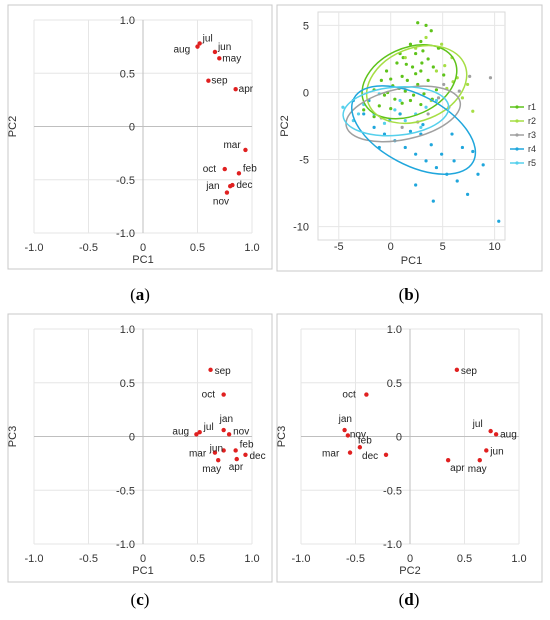 The height and width of the screenshot is (620, 550). Describe the element at coordinates (443, 247) in the screenshot. I see `x-tick-label: 5` at that location.